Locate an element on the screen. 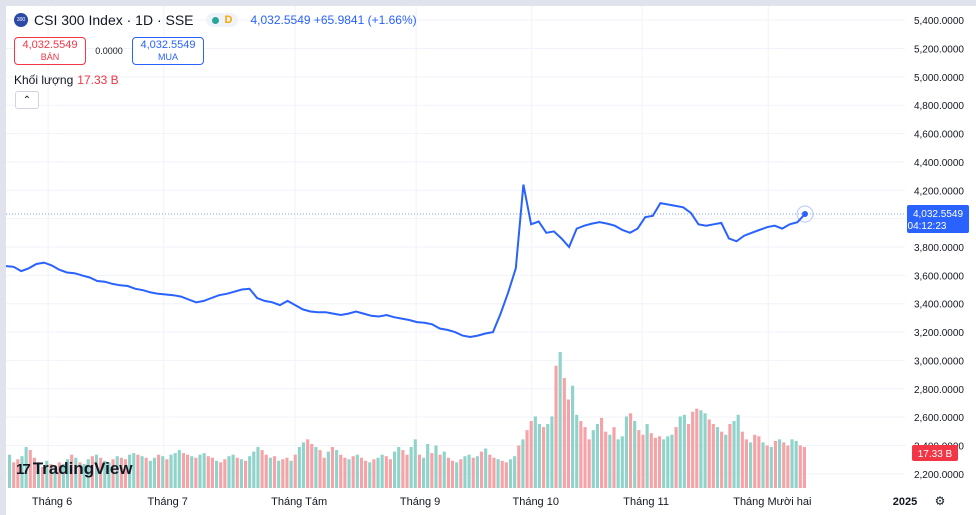  sell-label: BÁN is located at coordinates (50, 57).